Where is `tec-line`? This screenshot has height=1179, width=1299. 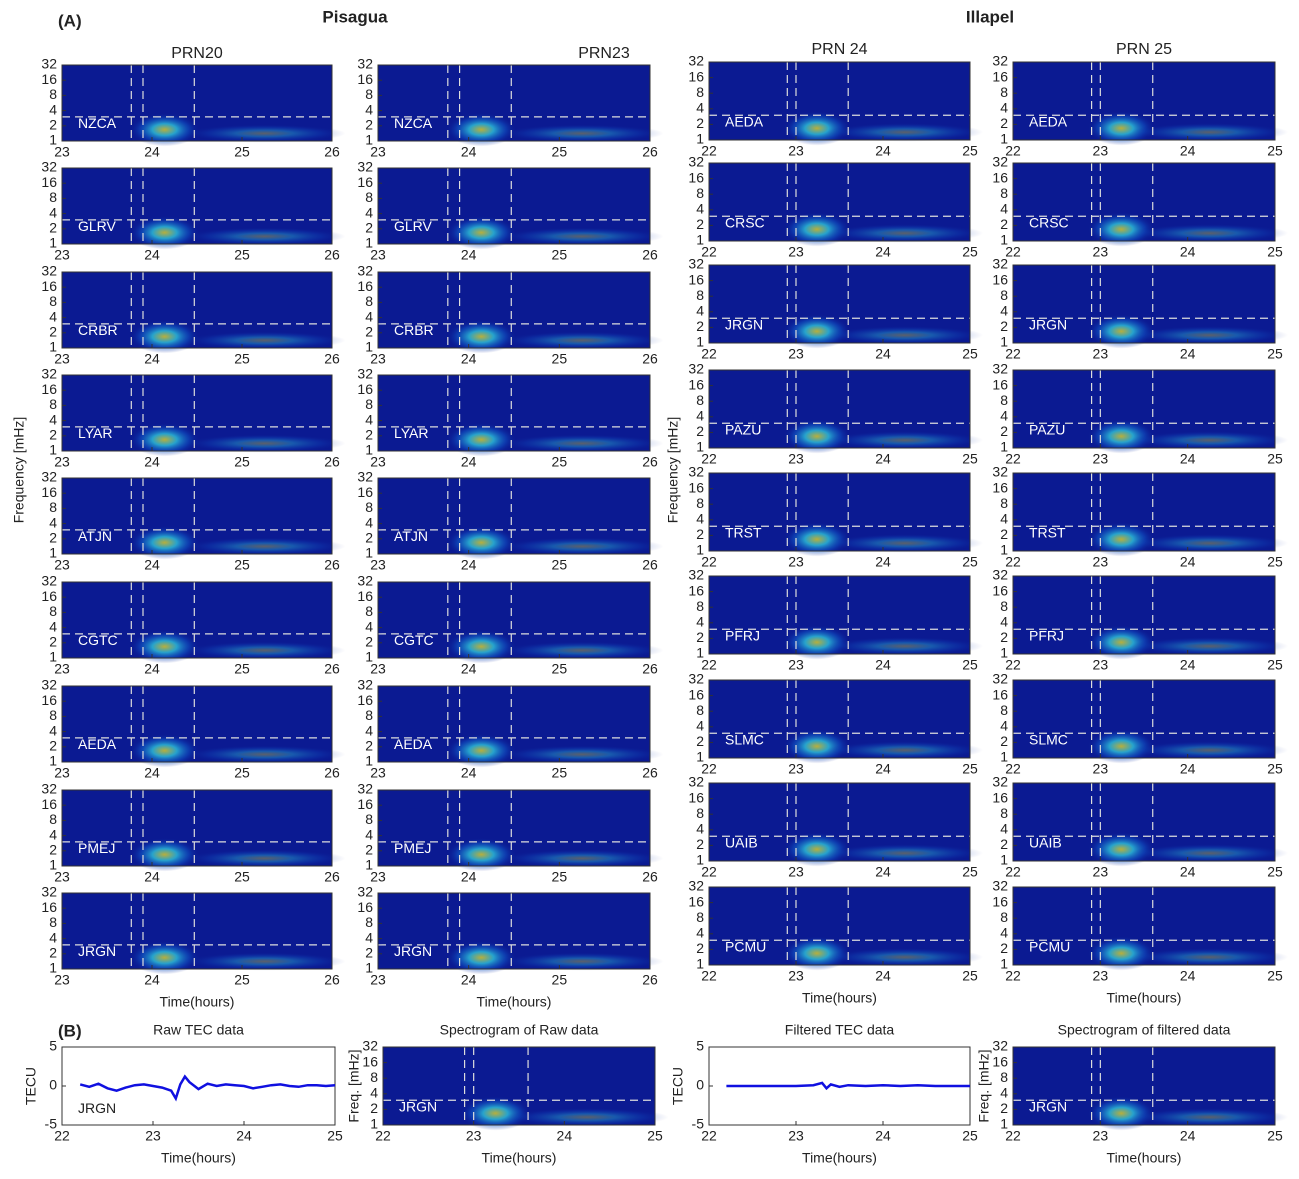 tec-line is located at coordinates (848, 1086).